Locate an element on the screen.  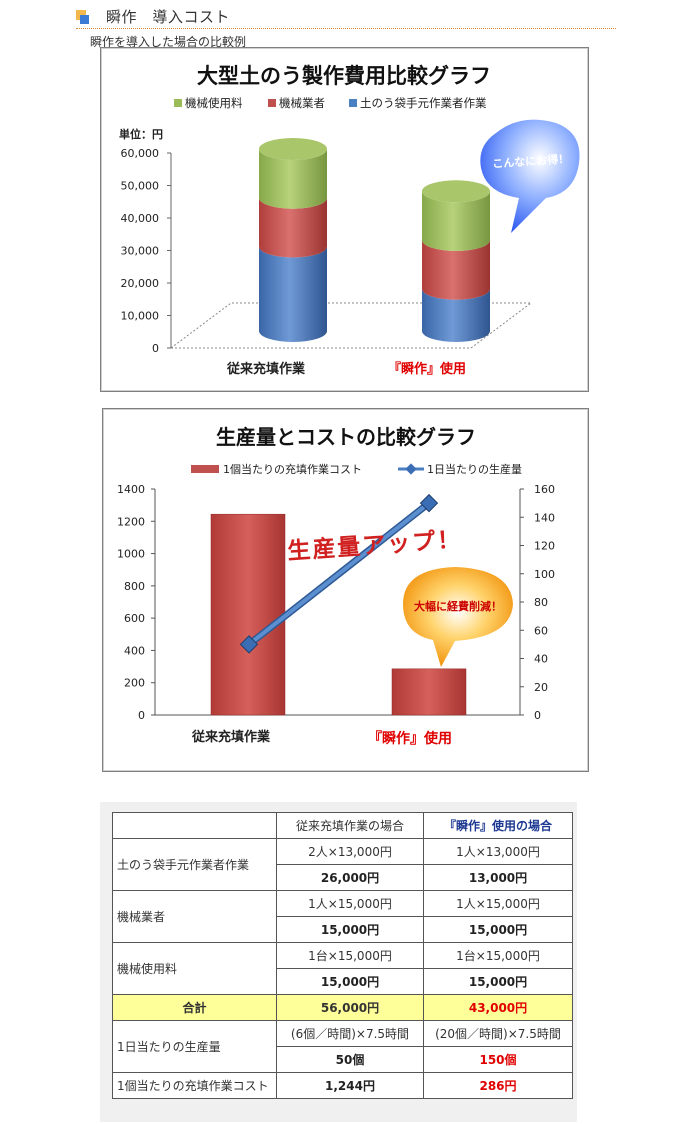
table-header-conventional: 従来充填作業の場合 is located at coordinates (350, 825).